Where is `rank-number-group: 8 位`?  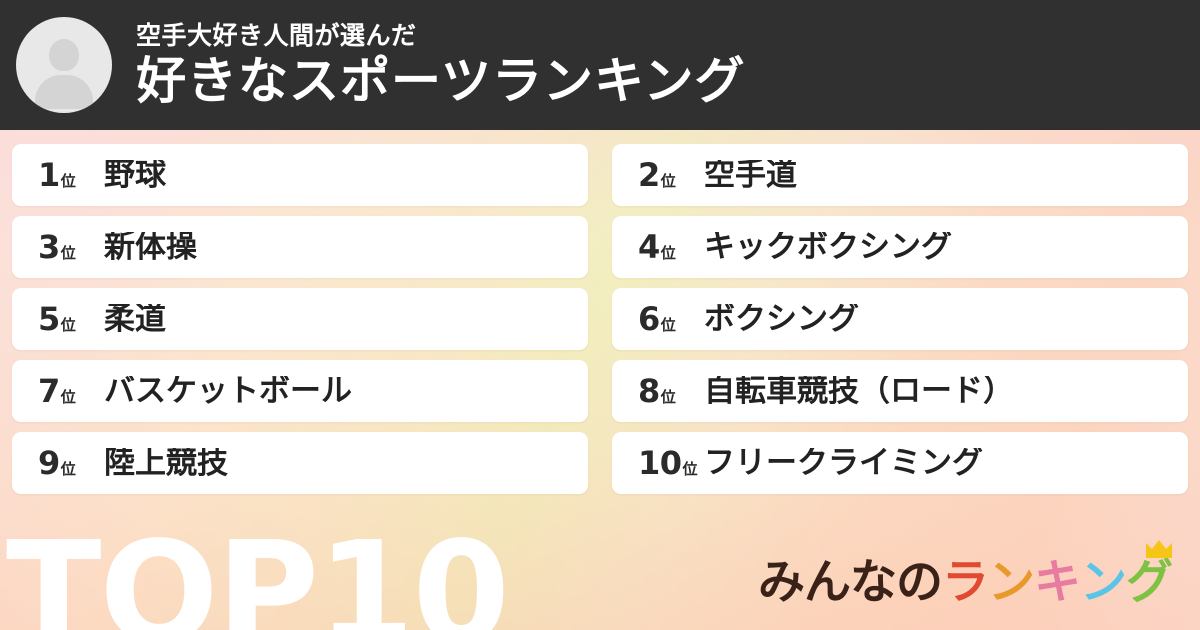
rank-number-group: 8 位 is located at coordinates (669, 391).